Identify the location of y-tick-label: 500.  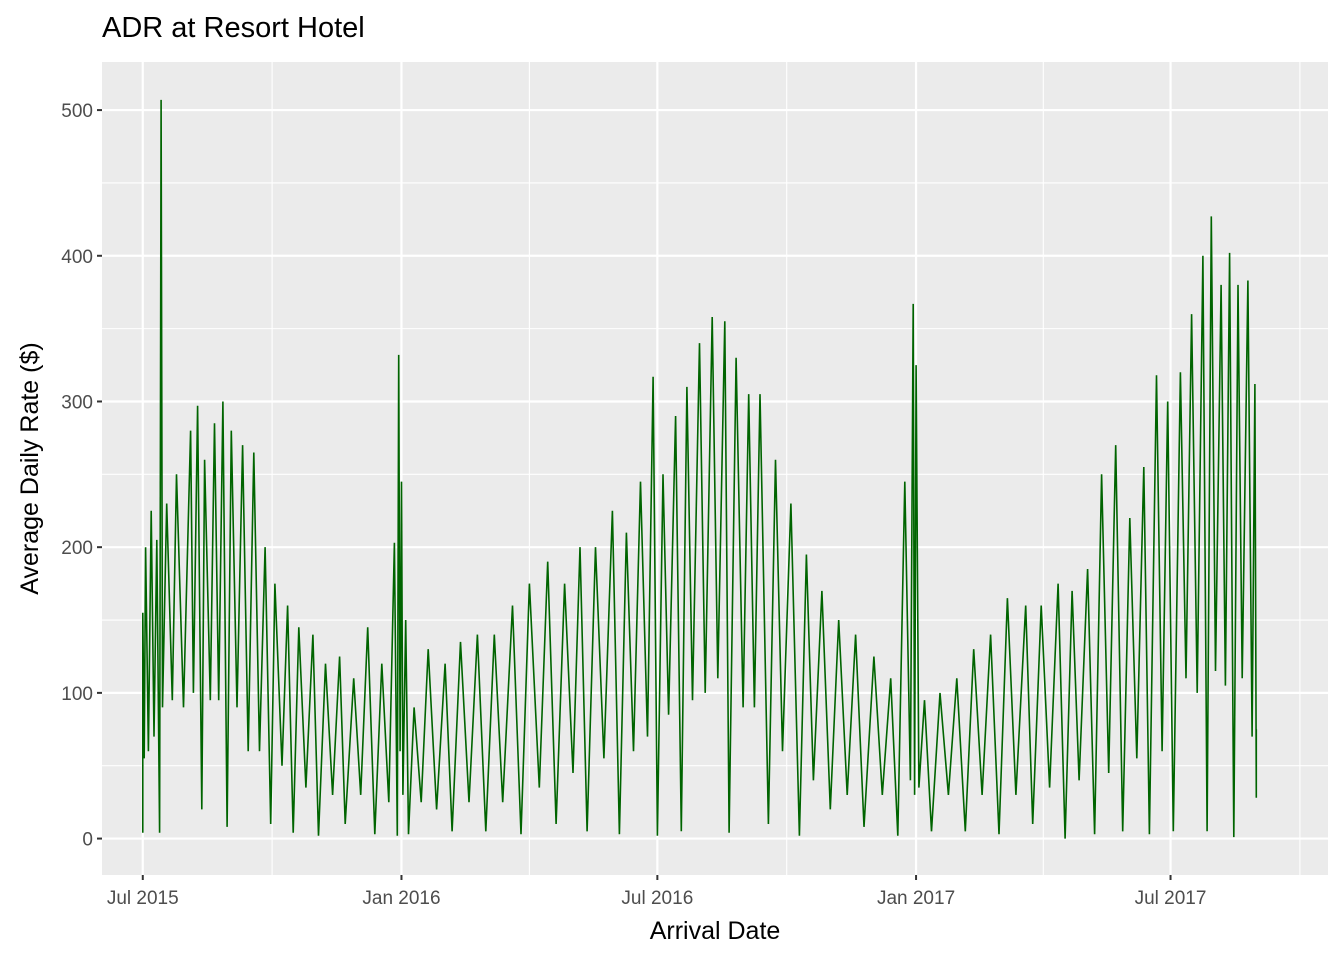
(77, 111).